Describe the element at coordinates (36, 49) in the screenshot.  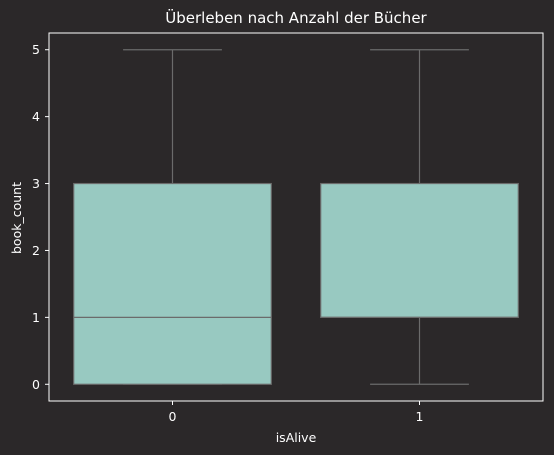
I see `y-tick-label: 5` at that location.